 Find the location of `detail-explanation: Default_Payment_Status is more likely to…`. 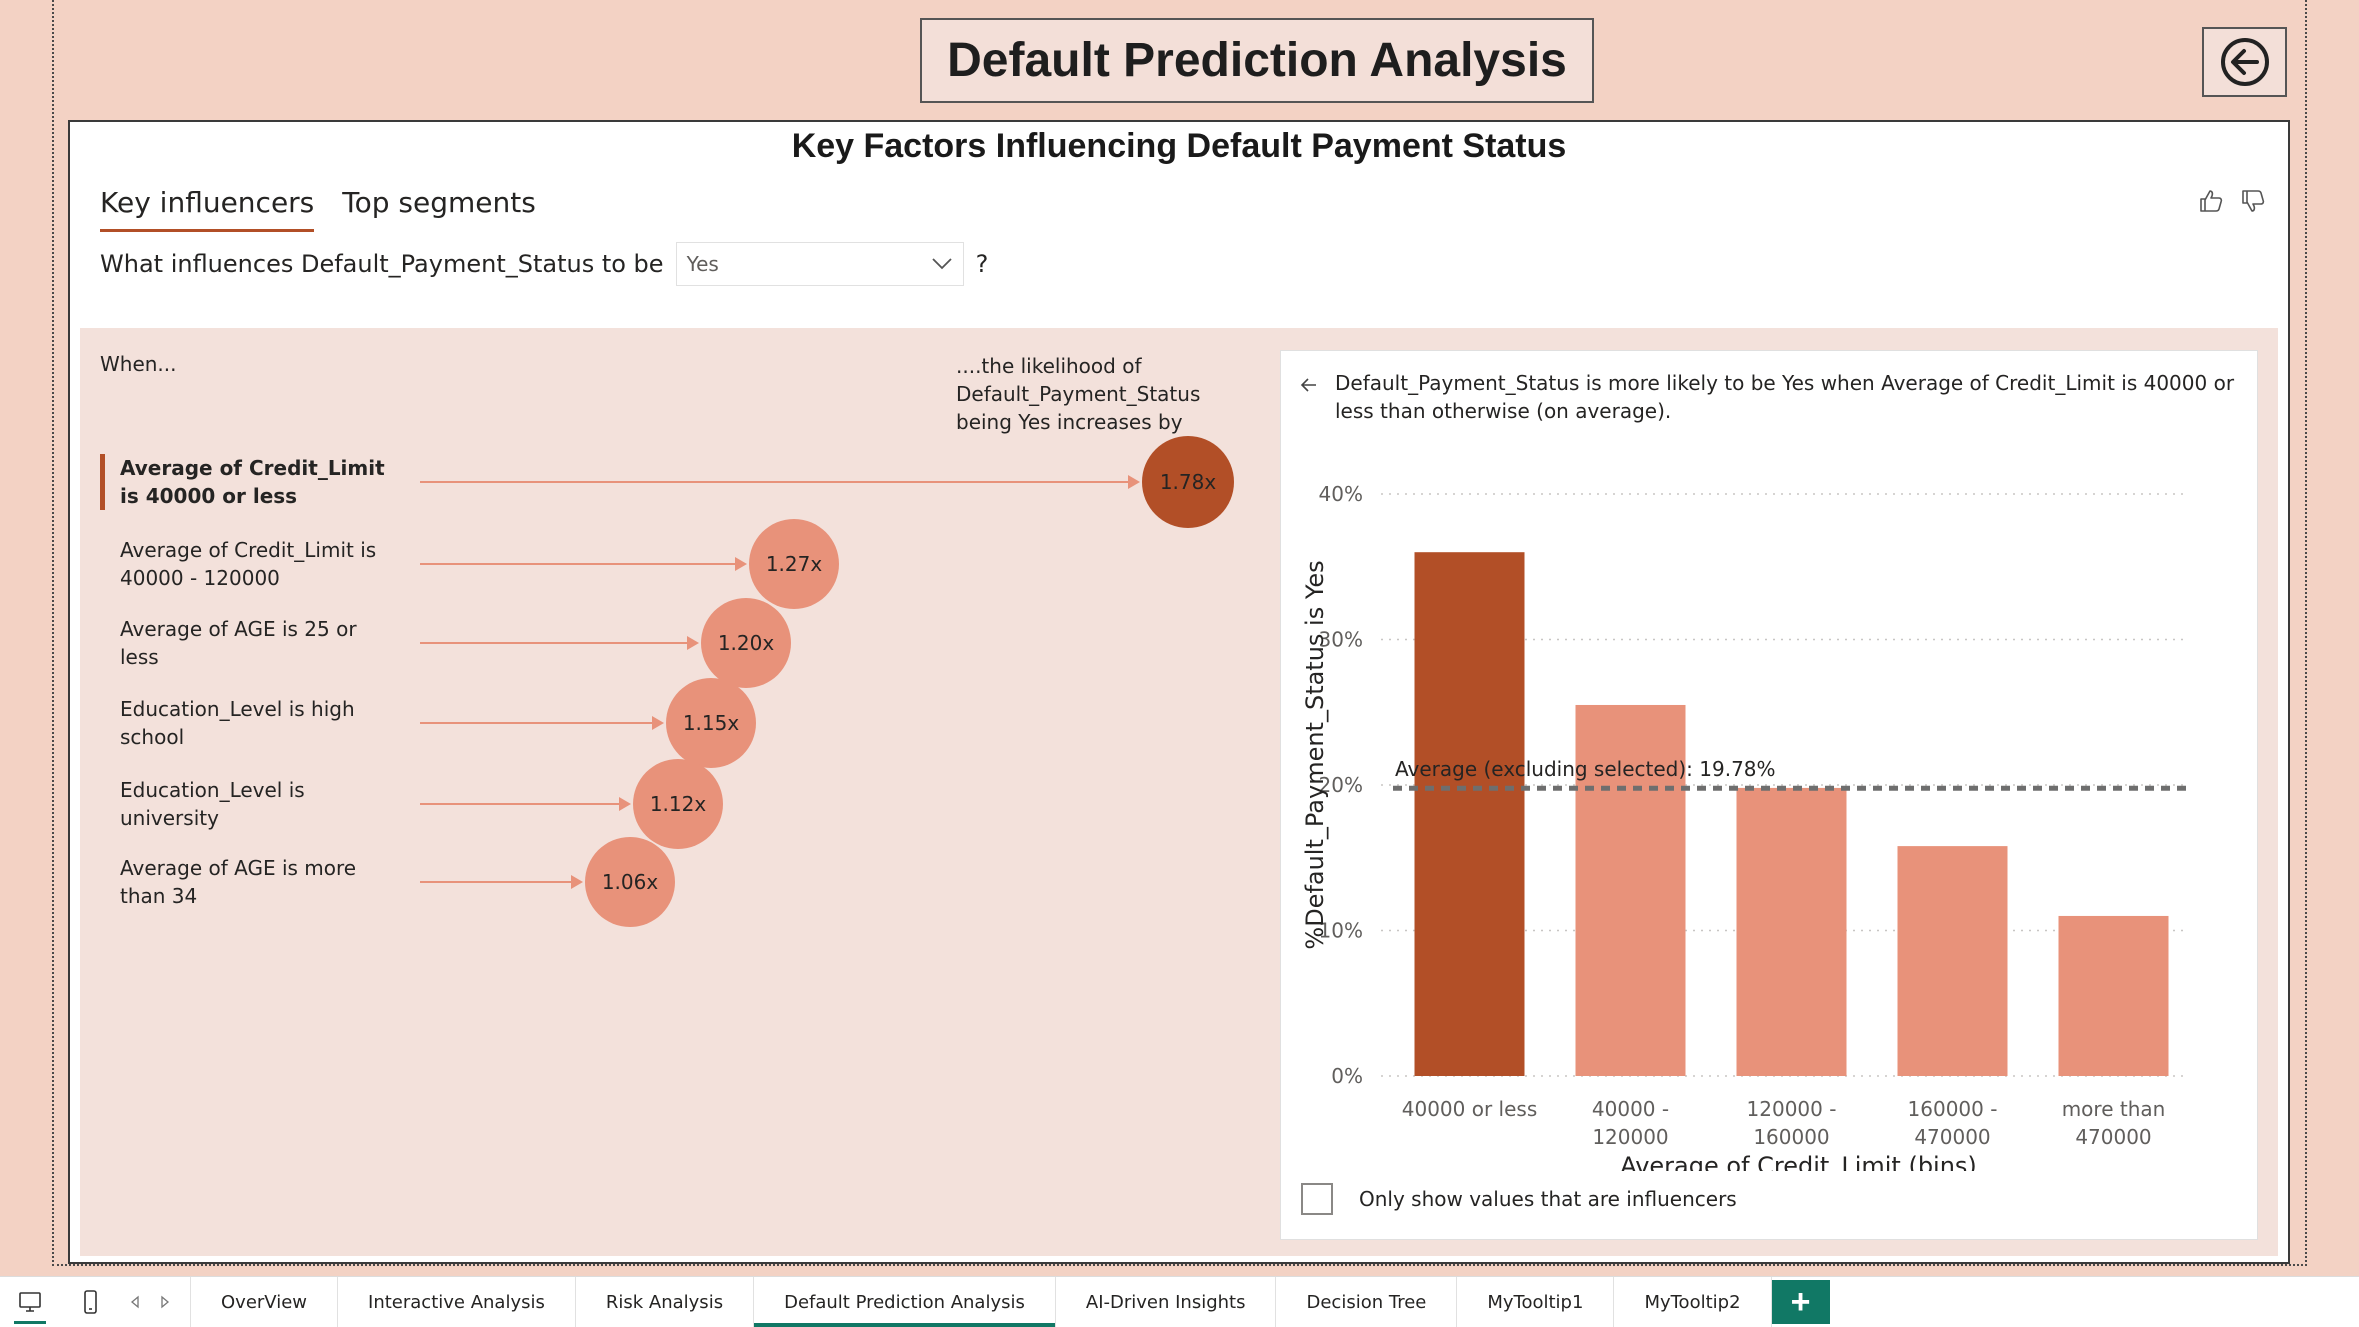

detail-explanation: Default_Payment_Status is more likely to… is located at coordinates (1785, 397).